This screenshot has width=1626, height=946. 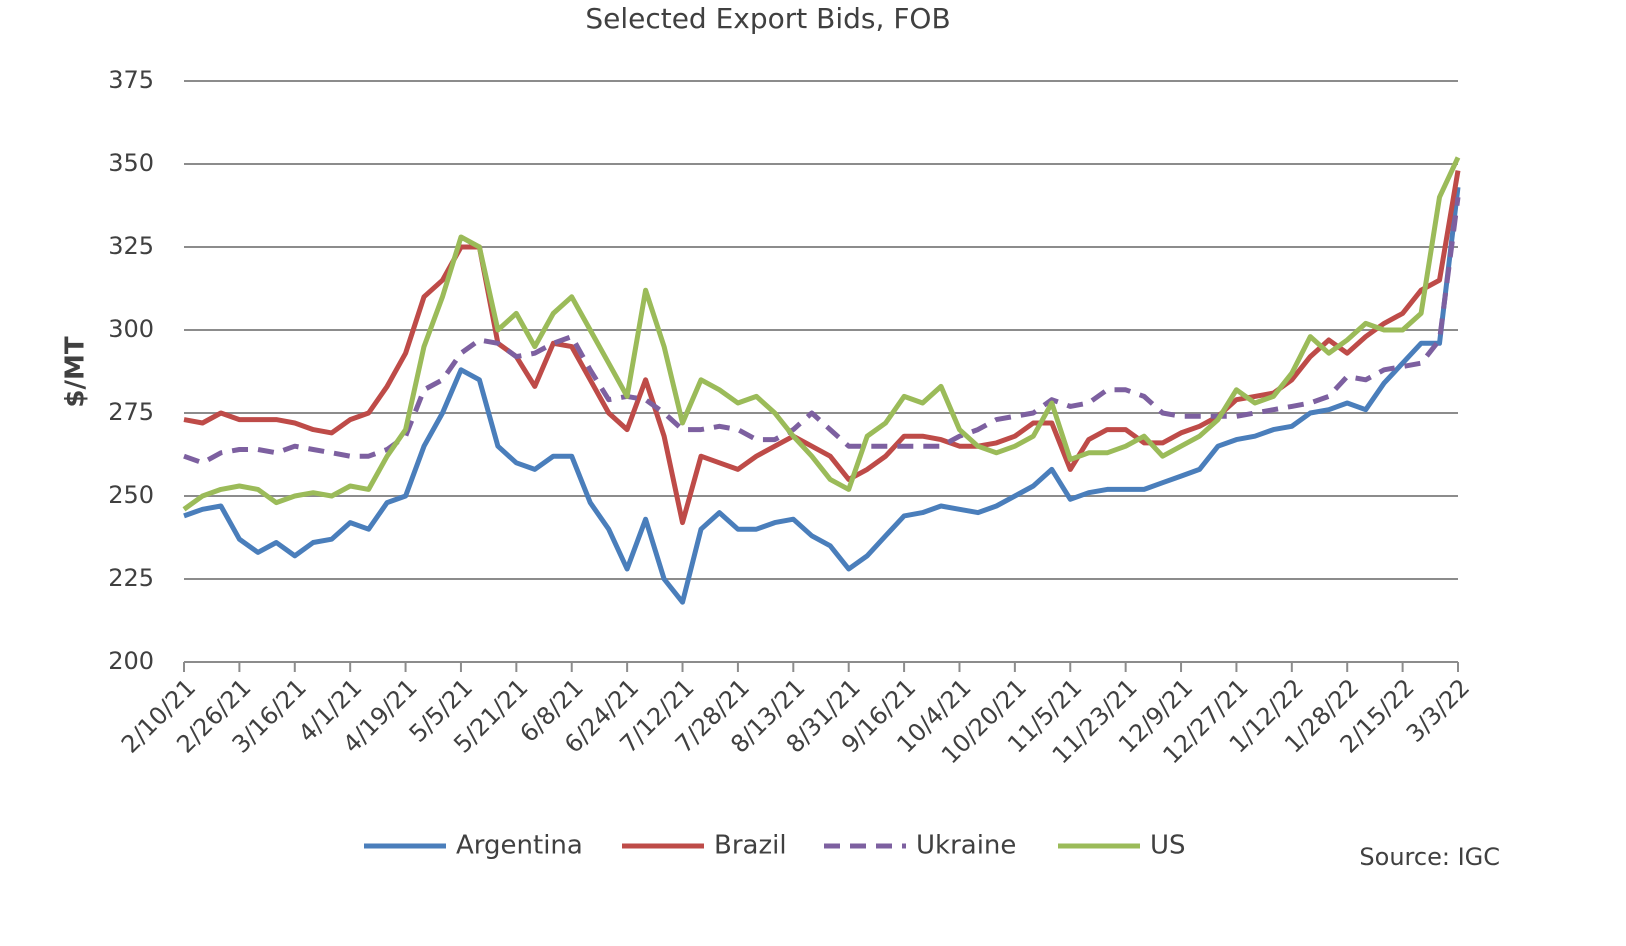 What do you see at coordinates (131, 578) in the screenshot?
I see `y-tick-label: 225` at bounding box center [131, 578].